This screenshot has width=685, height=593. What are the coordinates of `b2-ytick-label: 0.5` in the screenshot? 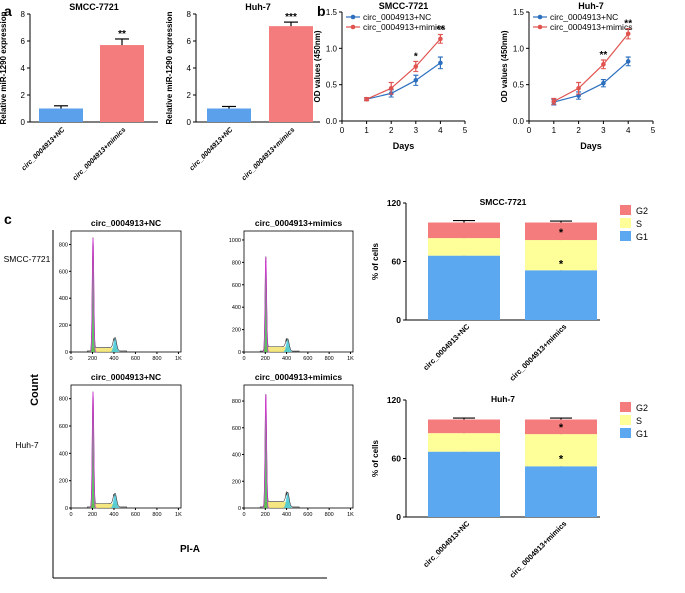 It's located at (519, 85).